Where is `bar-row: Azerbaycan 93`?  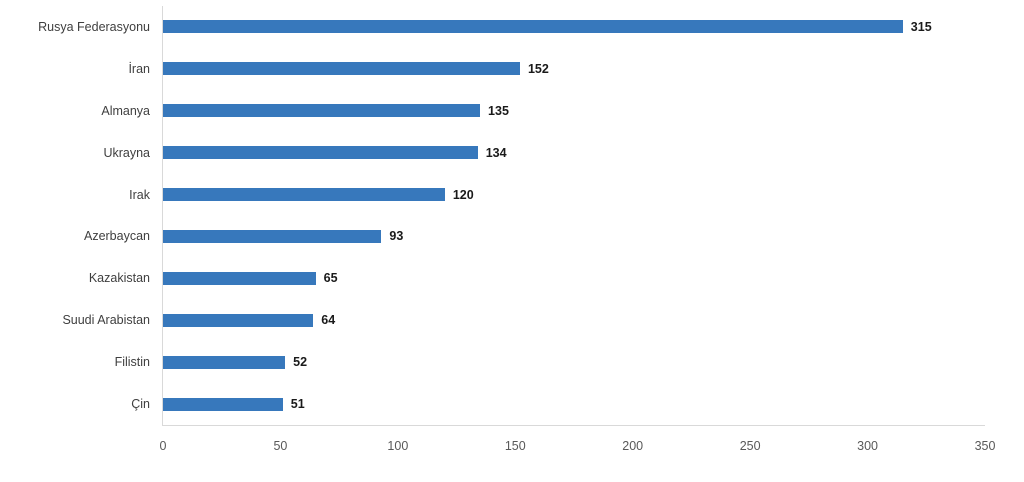
bar-row: Azerbaycan 93 is located at coordinates (534, 237).